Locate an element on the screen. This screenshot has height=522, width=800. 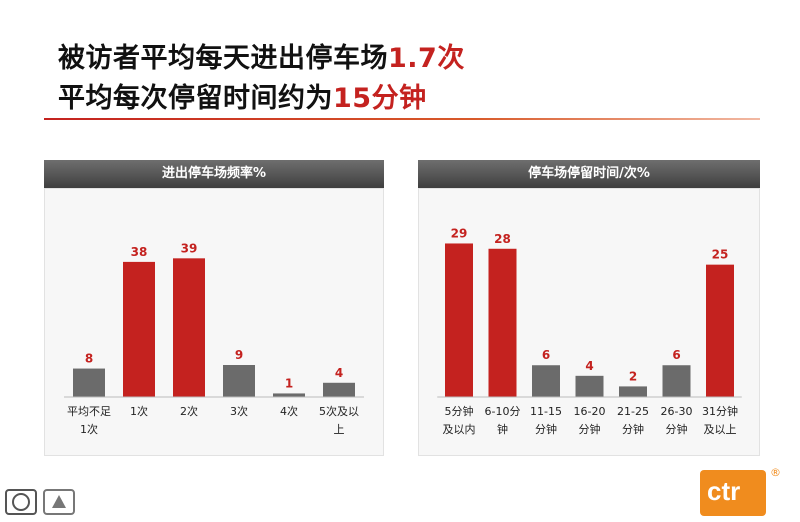
data-label: 25 is located at coordinates (720, 255).